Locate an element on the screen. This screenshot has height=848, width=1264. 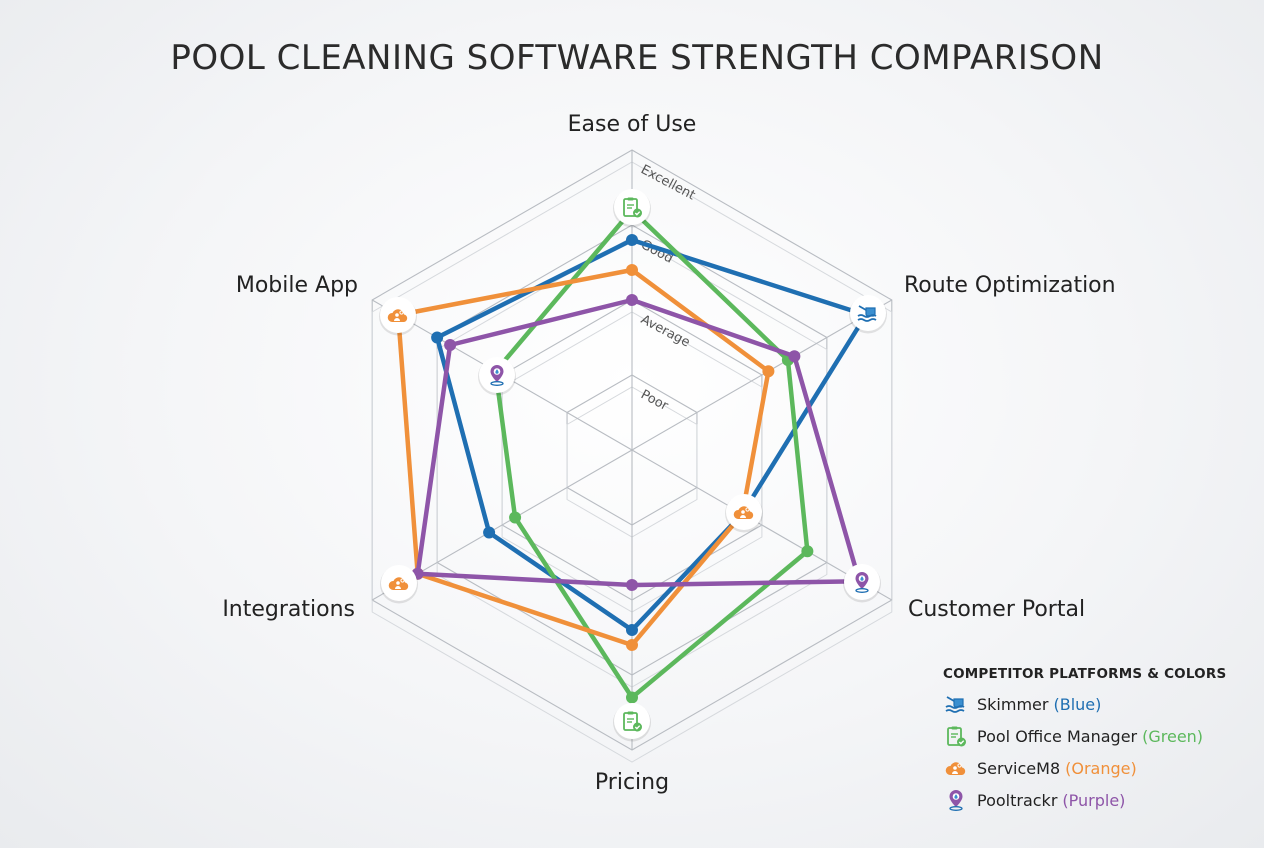
legend-label: Pooltrackr is located at coordinates (1017, 800).